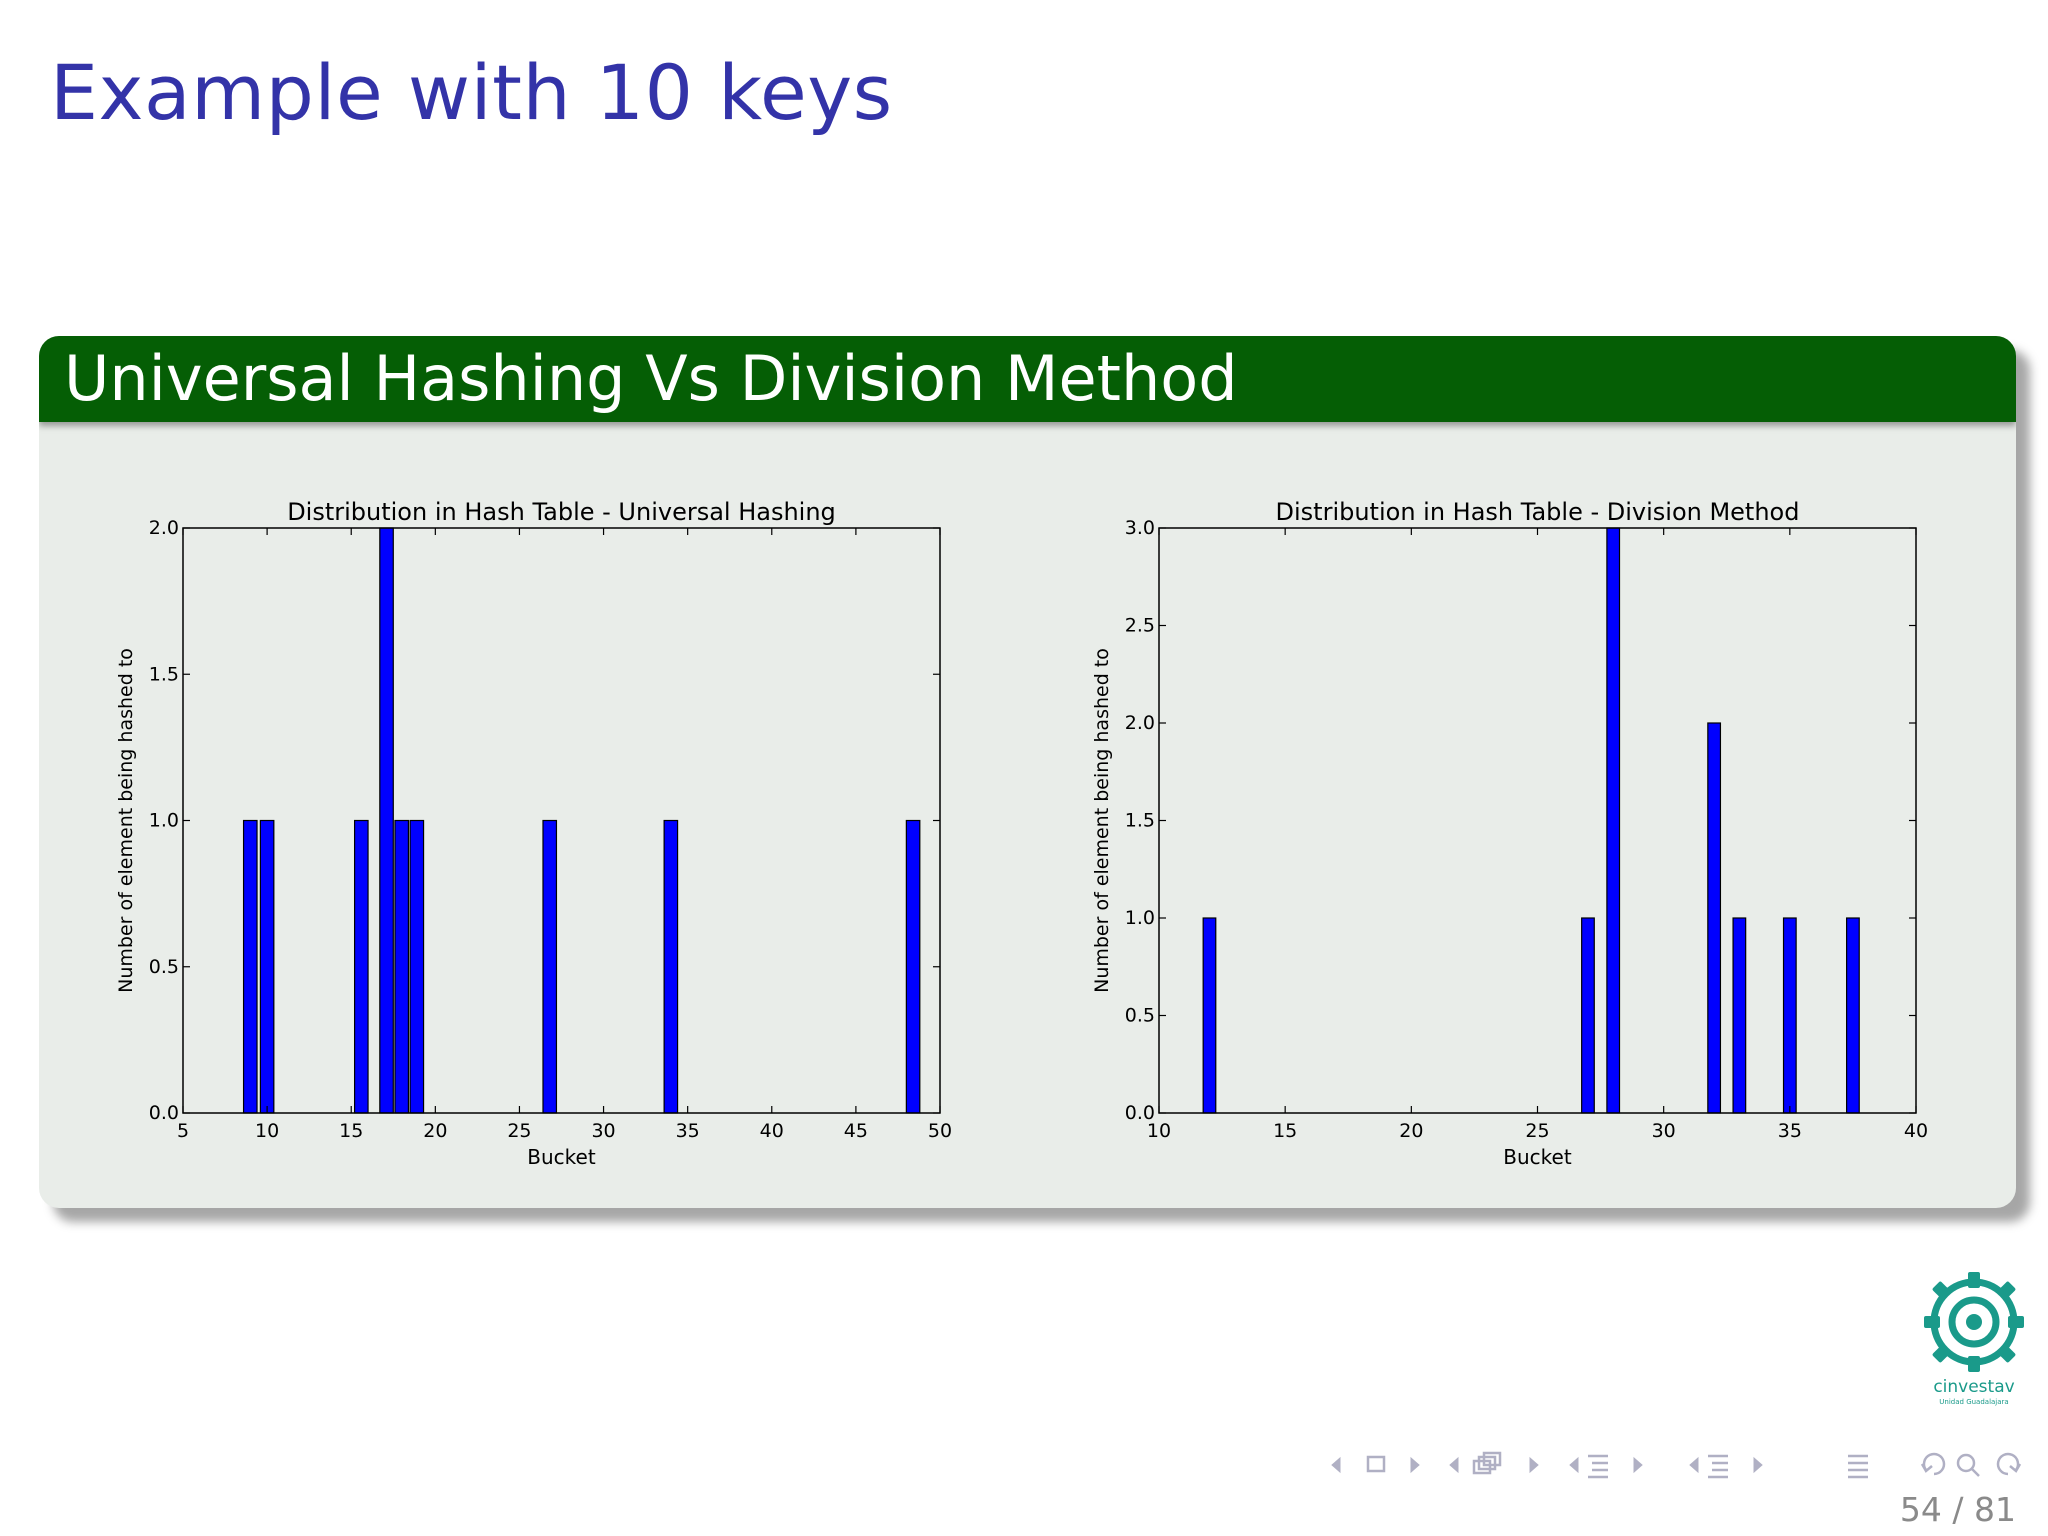  What do you see at coordinates (1537, 1131) in the screenshot?
I see `chart-division-xtick-label: 25` at bounding box center [1537, 1131].